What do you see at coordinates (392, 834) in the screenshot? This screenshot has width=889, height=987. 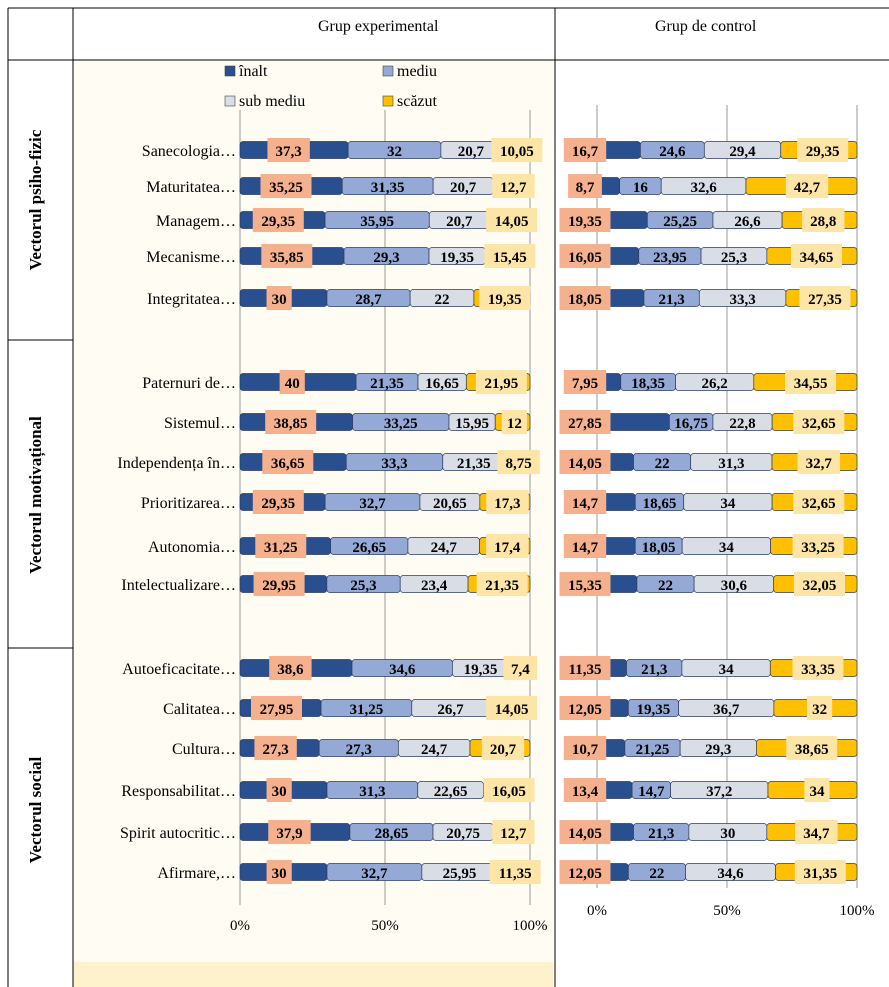 I see `exp-value-label: 28,65` at bounding box center [392, 834].